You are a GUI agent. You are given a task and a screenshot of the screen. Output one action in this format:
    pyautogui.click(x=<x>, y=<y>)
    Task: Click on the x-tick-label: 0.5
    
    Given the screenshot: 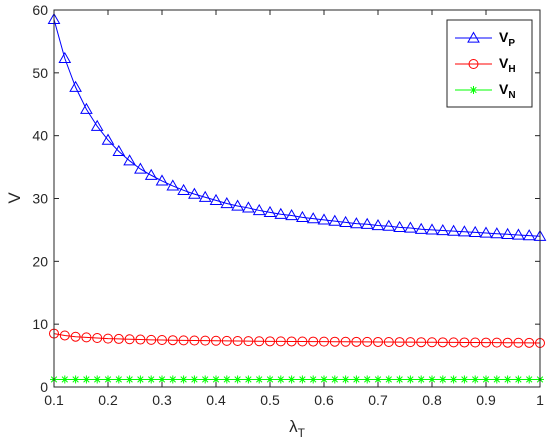 What is the action you would take?
    pyautogui.click(x=270, y=400)
    